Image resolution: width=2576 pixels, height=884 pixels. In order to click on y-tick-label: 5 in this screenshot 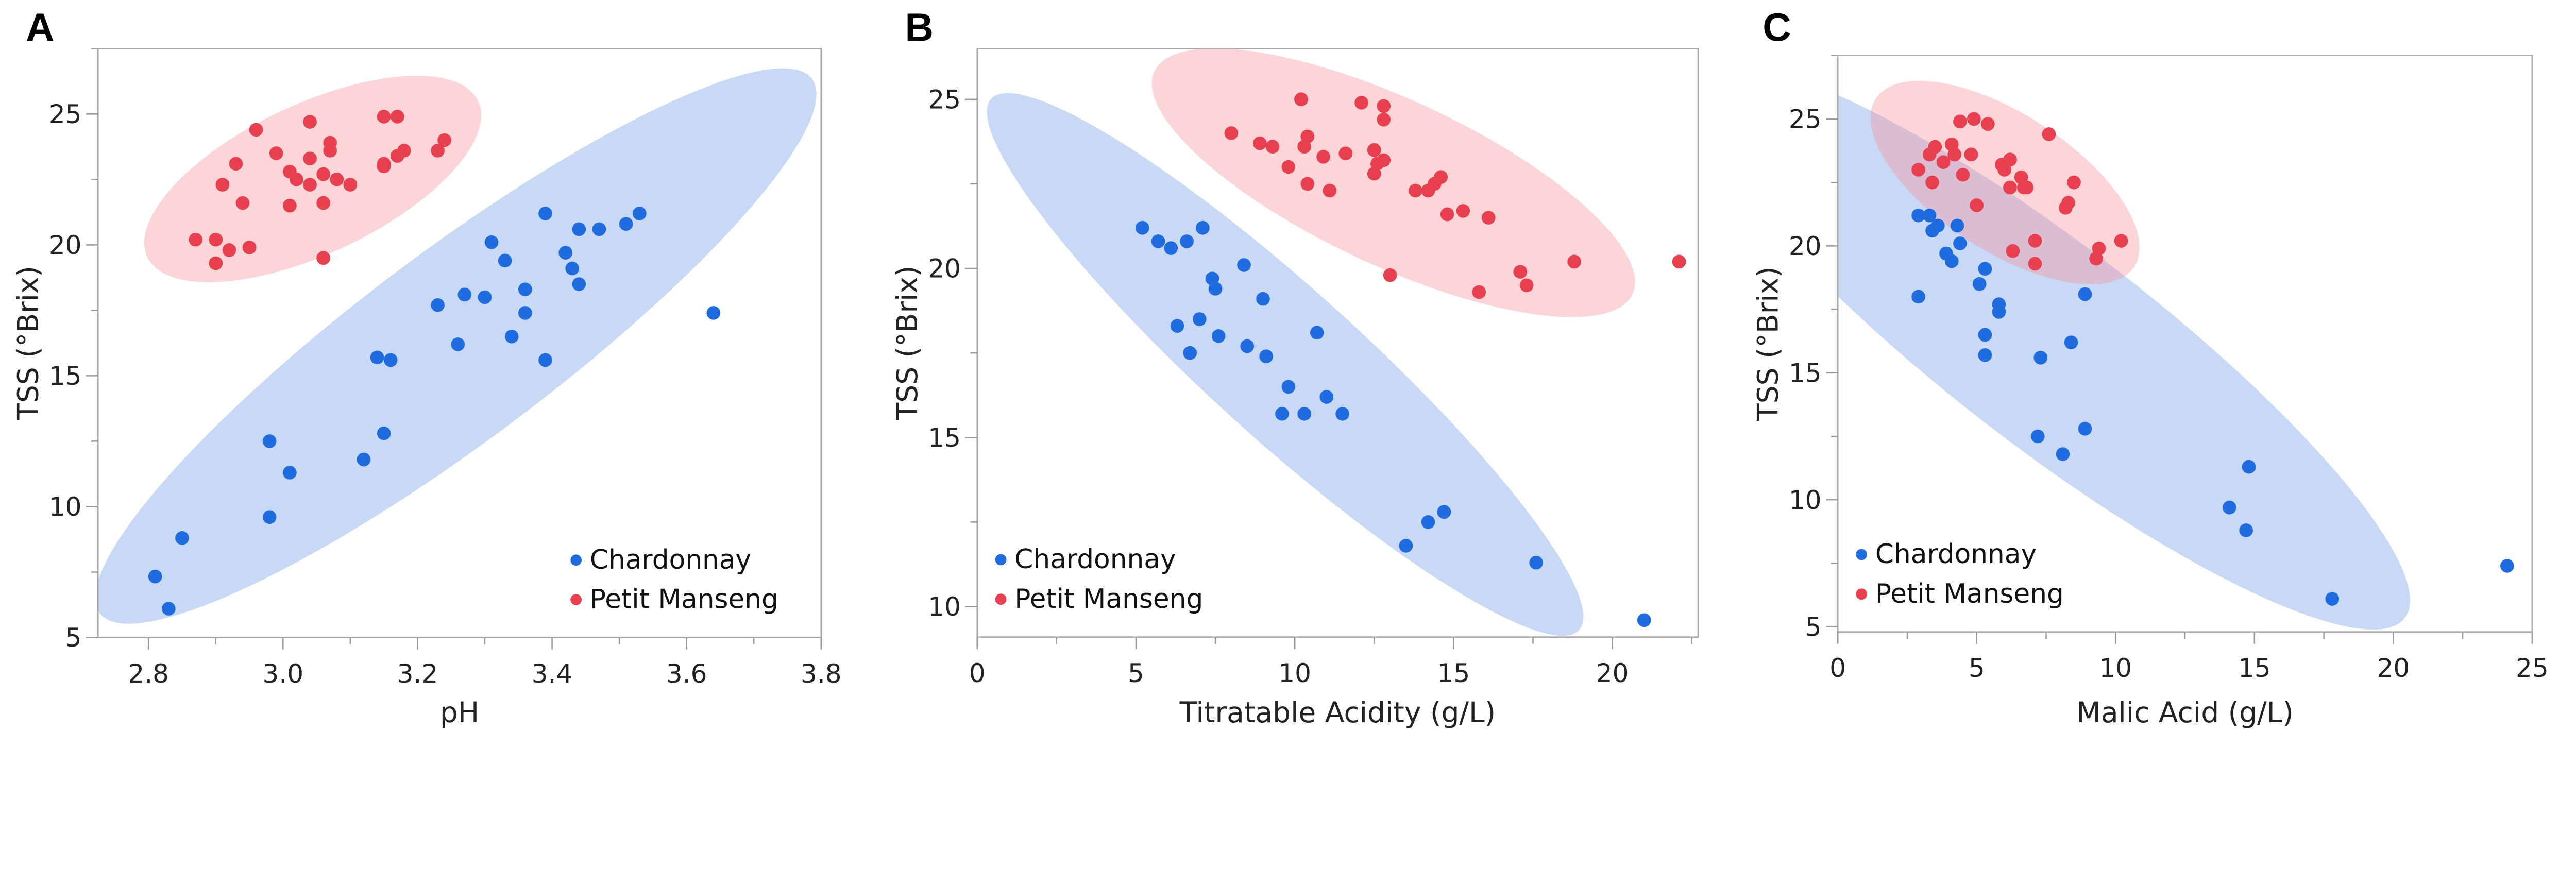, I will do `click(1813, 627)`.